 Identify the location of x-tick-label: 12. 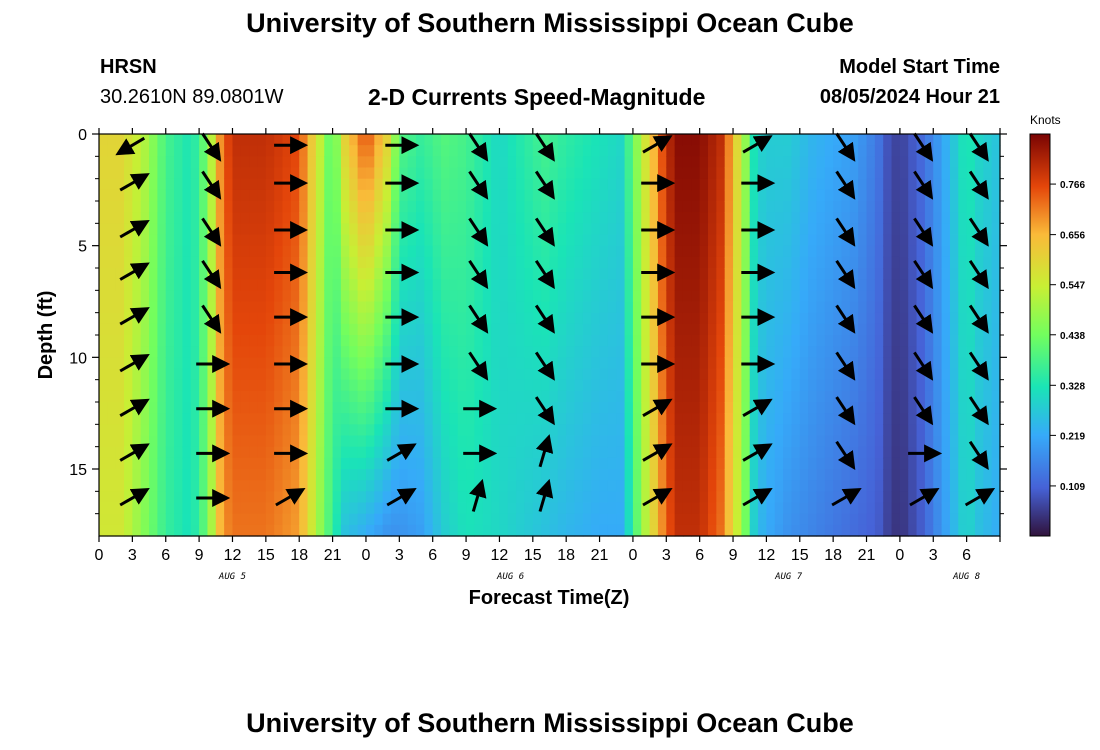
(767, 555).